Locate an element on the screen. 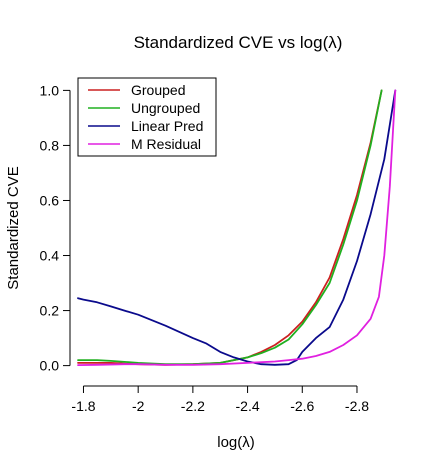 Image resolution: width=435 pixels, height=475 pixels. x-tick-label: -2.2 is located at coordinates (193, 406).